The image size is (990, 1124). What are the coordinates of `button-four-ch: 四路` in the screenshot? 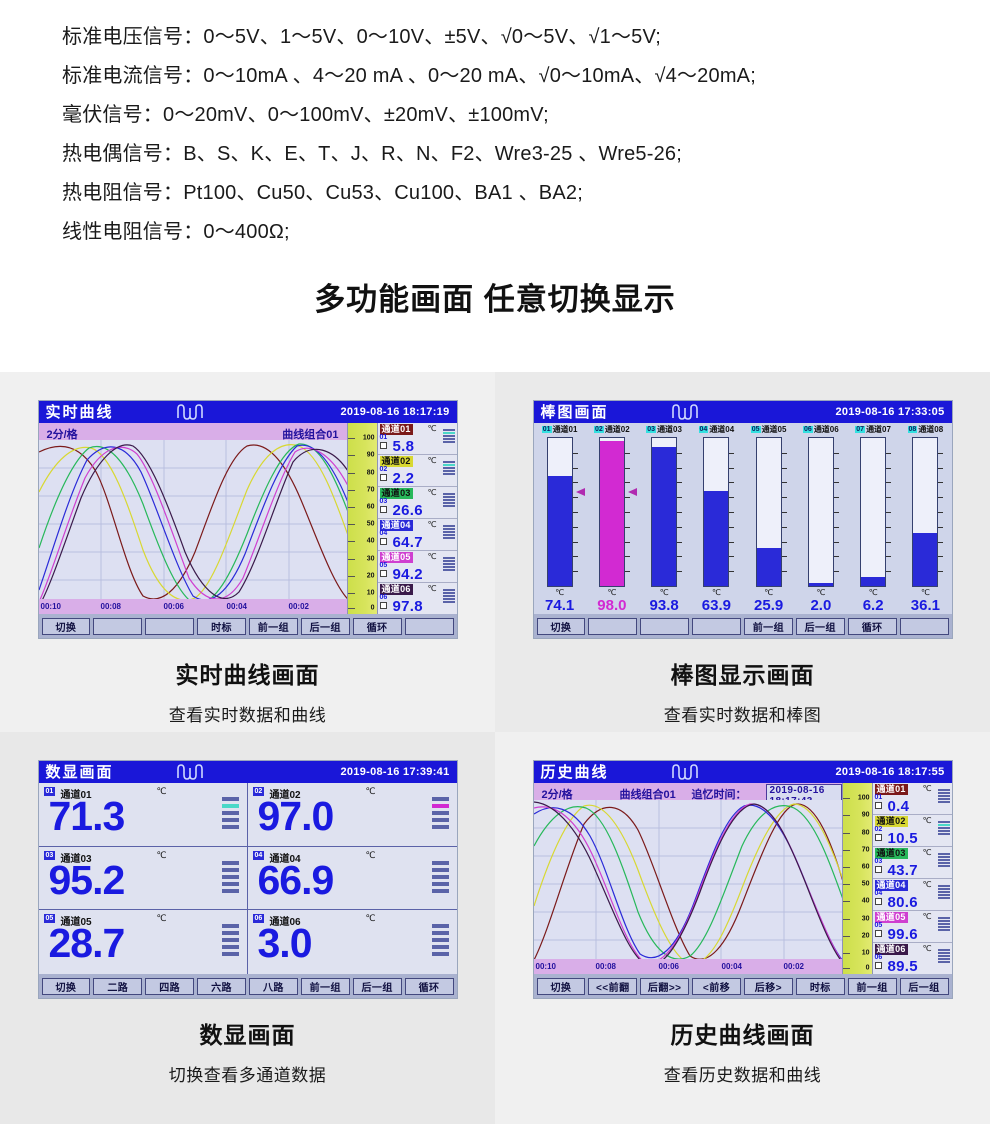 It's located at (170, 986).